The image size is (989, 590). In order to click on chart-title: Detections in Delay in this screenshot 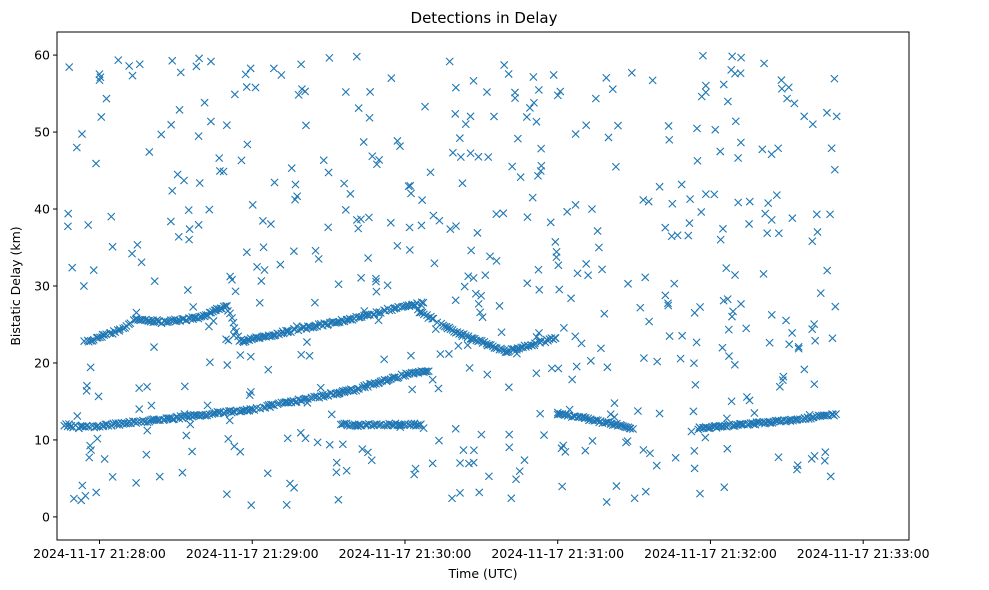, I will do `click(484, 18)`.